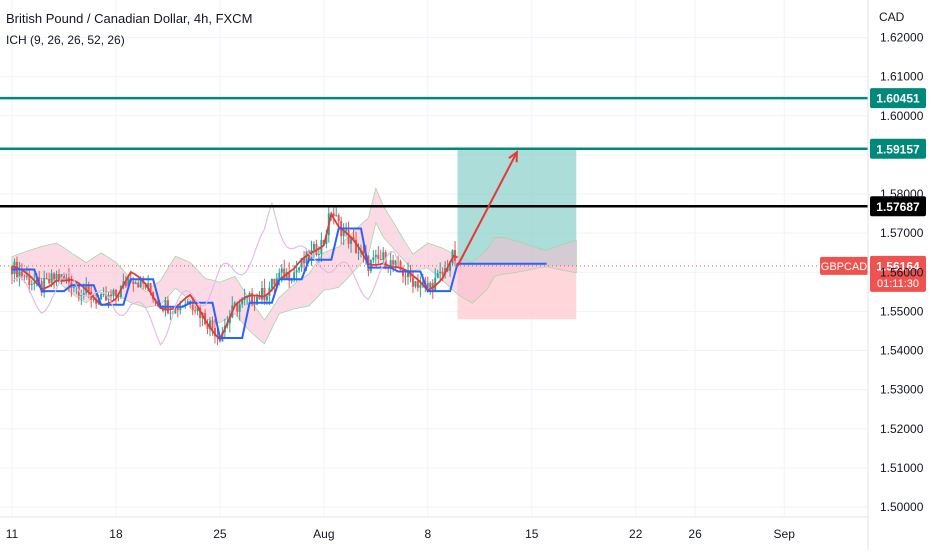 Image resolution: width=932 pixels, height=555 pixels. I want to click on x-tick-label: 26, so click(695, 534).